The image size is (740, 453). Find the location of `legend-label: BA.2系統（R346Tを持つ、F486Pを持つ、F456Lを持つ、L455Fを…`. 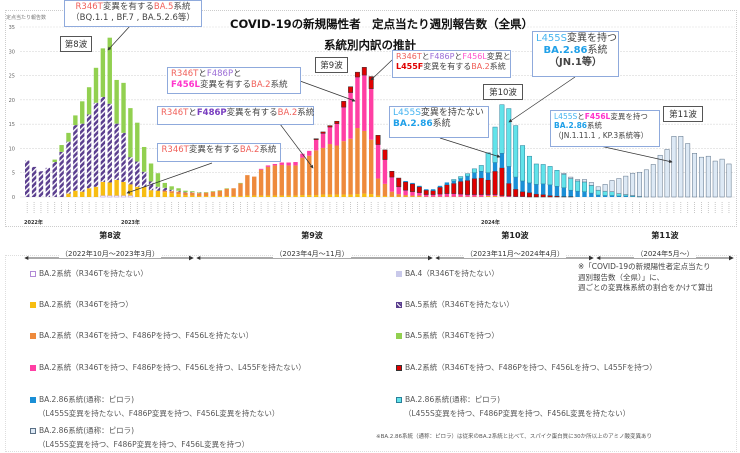

legend-label: BA.2系統（R346Tを持つ、F486Pを持つ、F456Lを持つ、L455Fを… is located at coordinates (531, 367).